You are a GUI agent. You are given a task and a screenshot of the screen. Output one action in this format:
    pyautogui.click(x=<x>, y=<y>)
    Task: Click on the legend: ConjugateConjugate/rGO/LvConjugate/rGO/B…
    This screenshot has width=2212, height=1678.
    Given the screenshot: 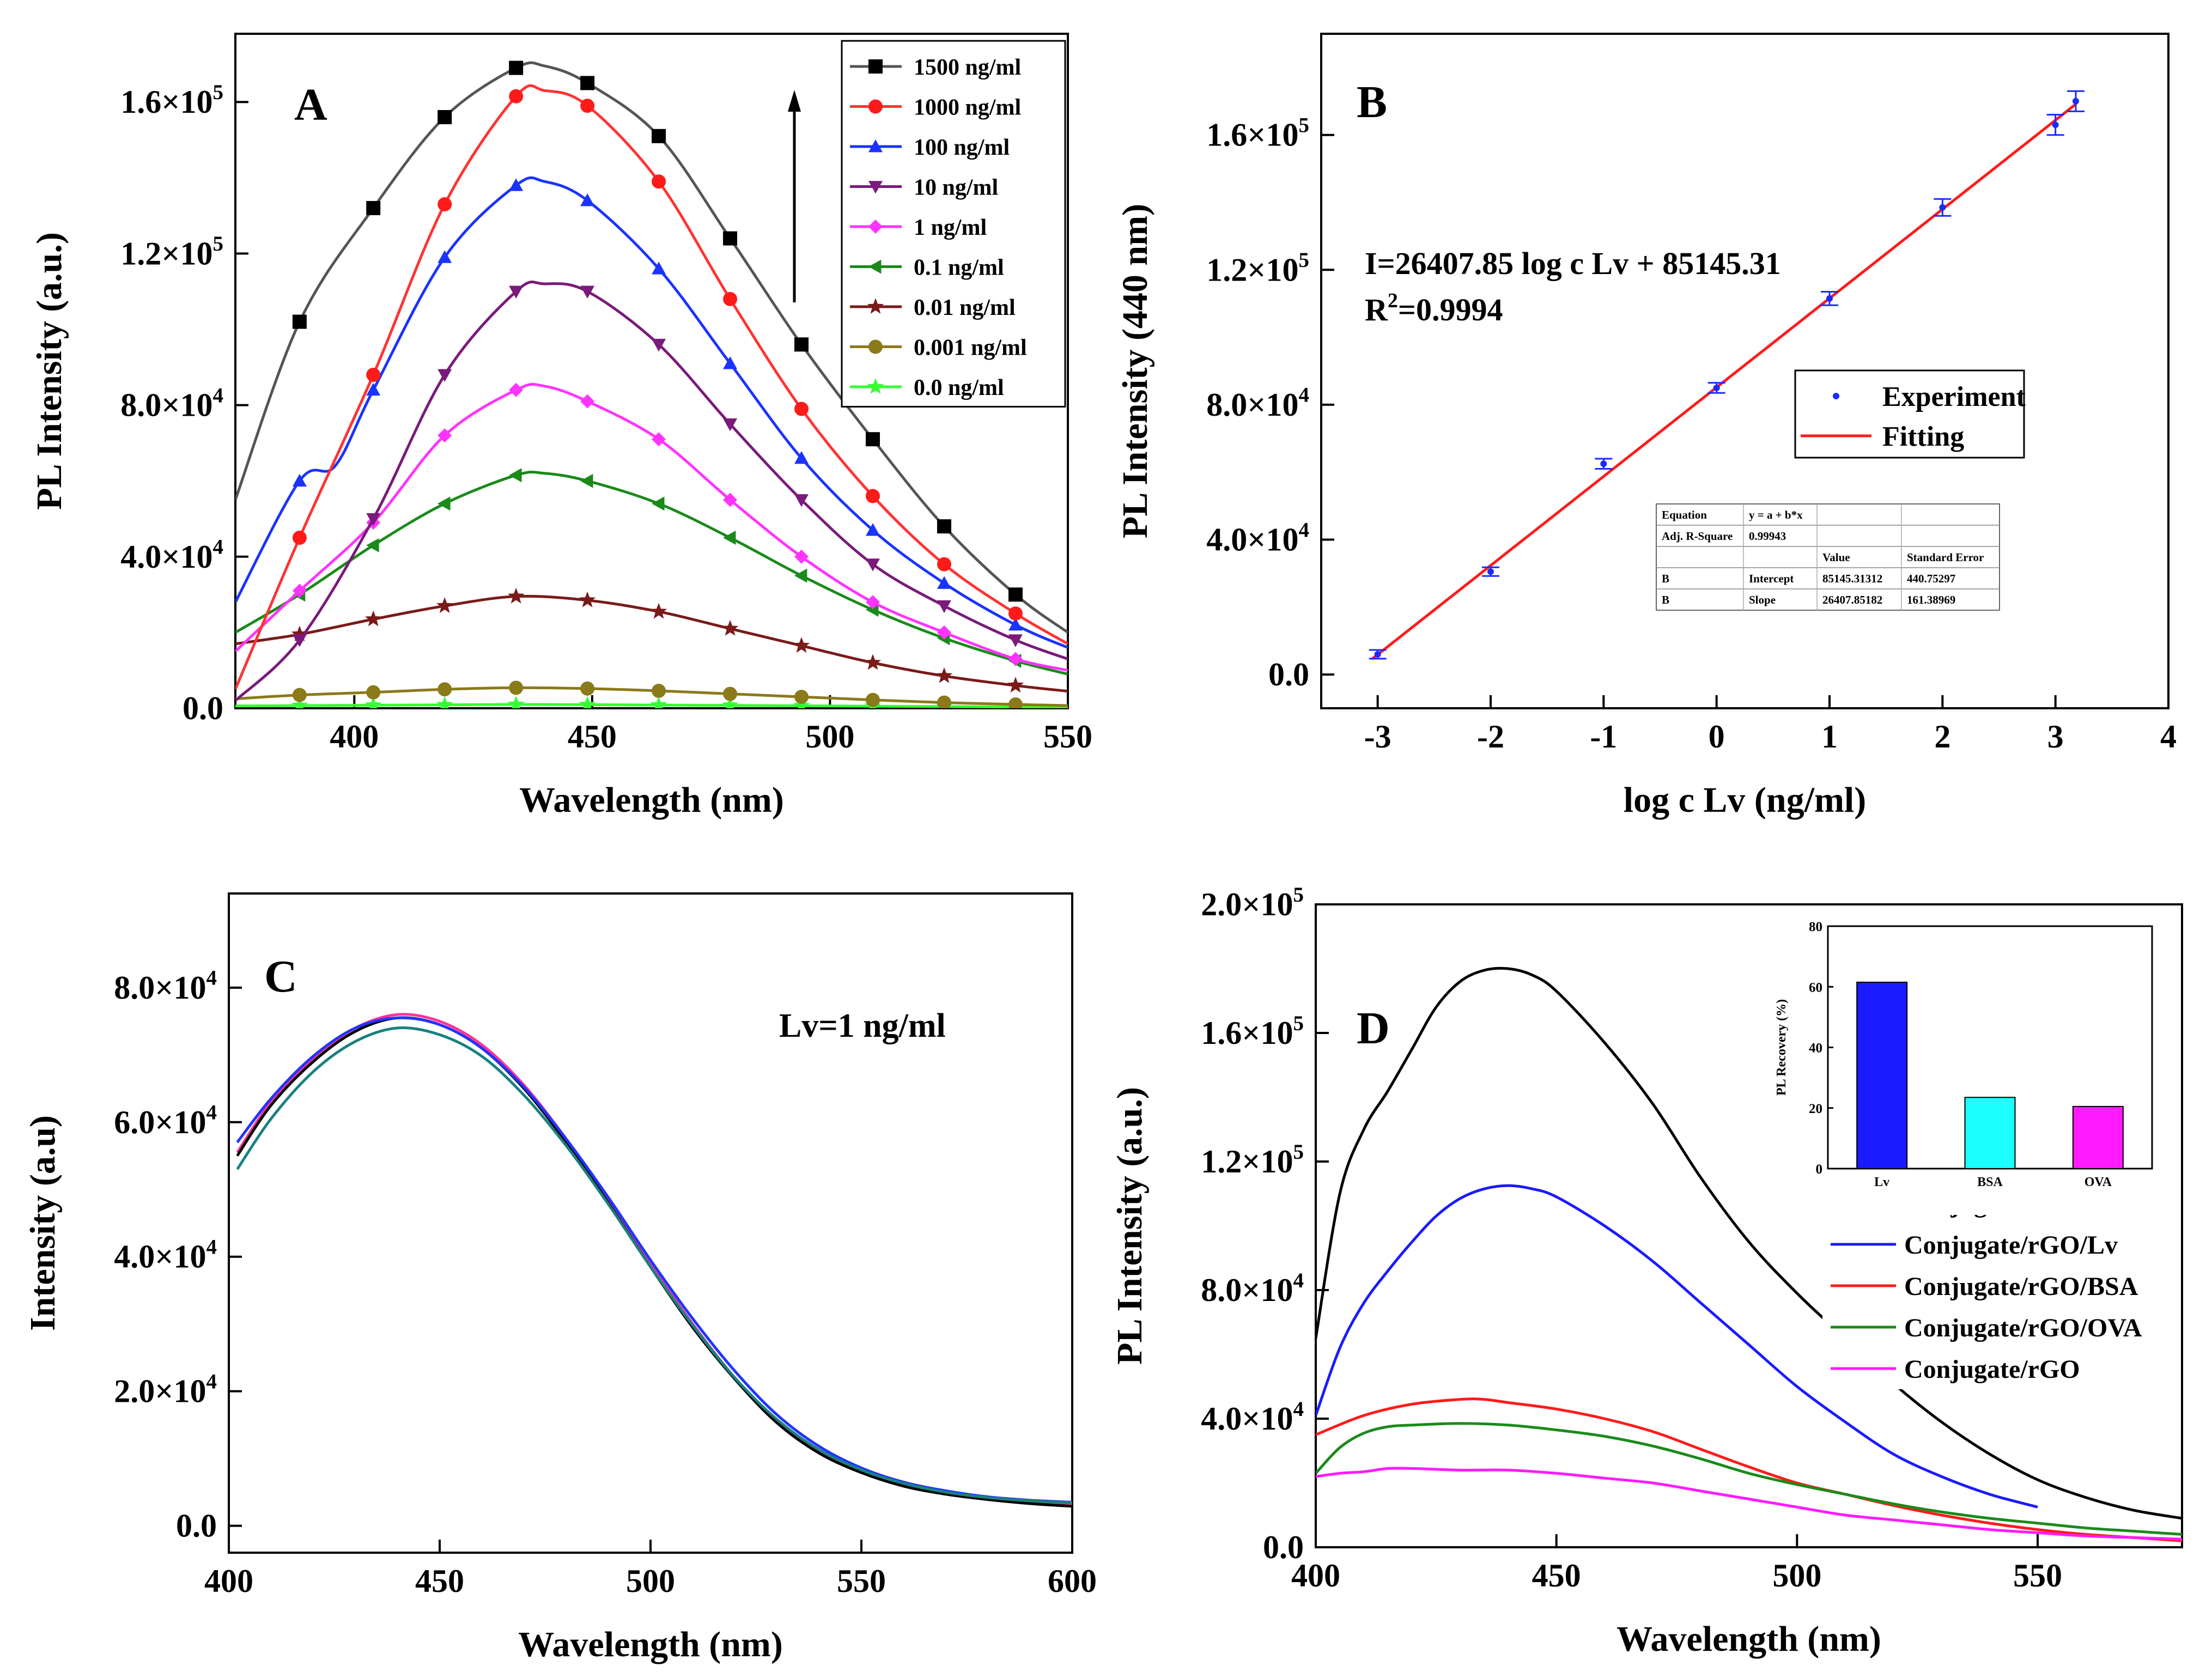 What is the action you would take?
    pyautogui.click(x=1999, y=1285)
    